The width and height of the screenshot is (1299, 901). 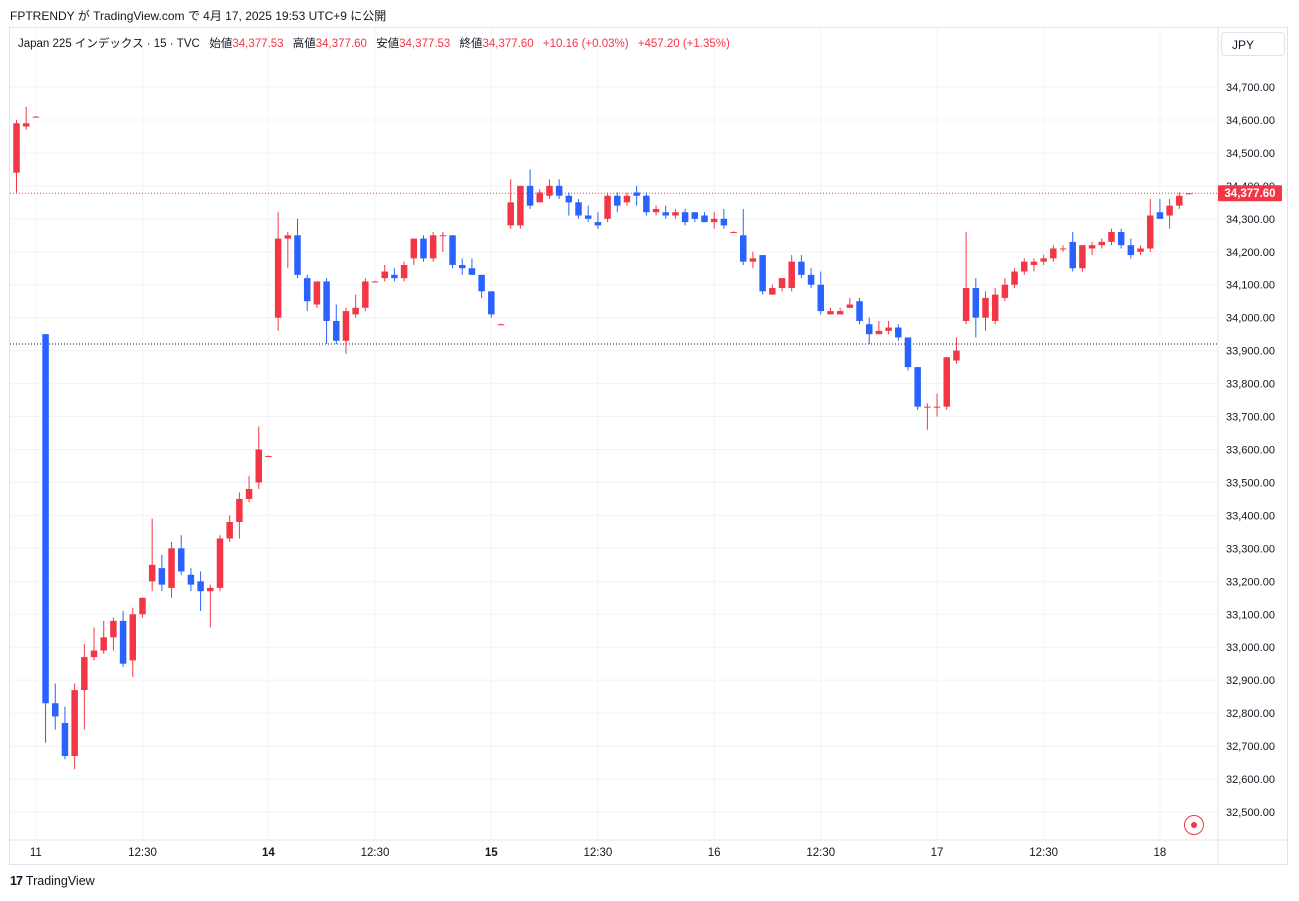 I want to click on x-axis: 11 12:30 14 12:30 15 12:30 16 12:30 17 12:30 18, so click(x=598, y=853).